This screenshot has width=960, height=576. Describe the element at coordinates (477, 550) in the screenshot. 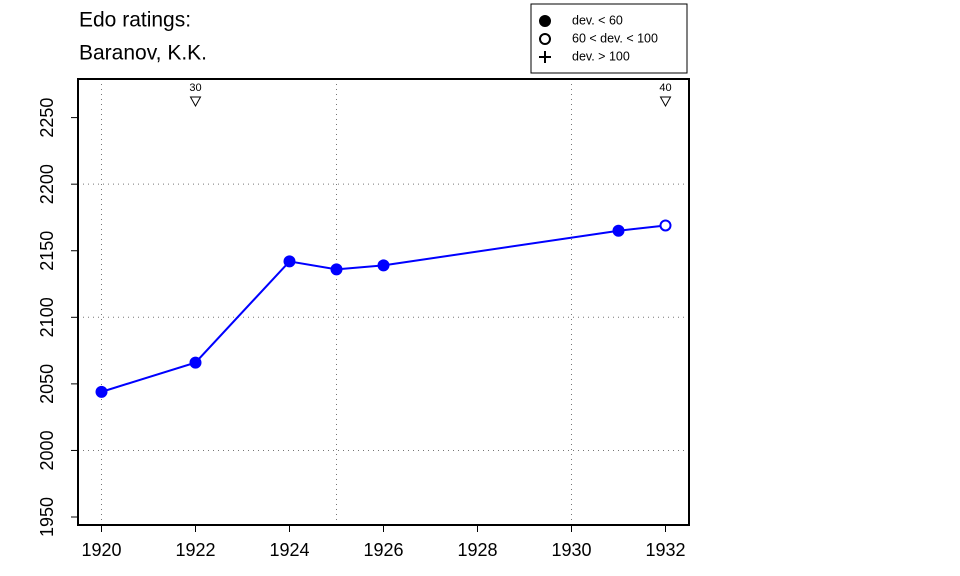

I see `x-tick-label: 1928` at that location.